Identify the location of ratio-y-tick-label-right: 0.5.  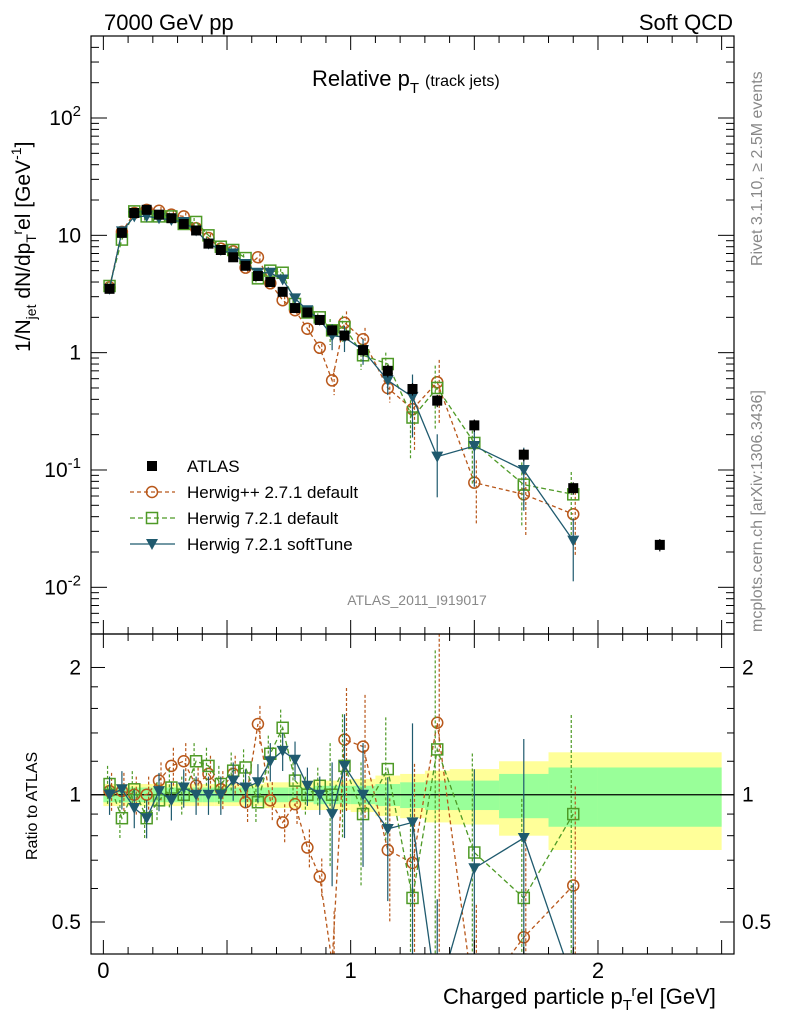
(756, 922).